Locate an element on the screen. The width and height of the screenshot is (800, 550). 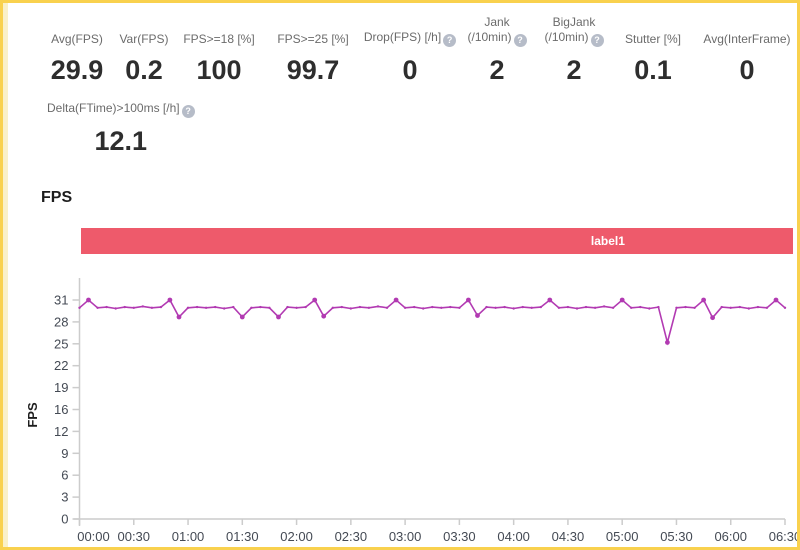
stat-avg-interframe: Avg(InterFrame) 0 is located at coordinates (745, 50).